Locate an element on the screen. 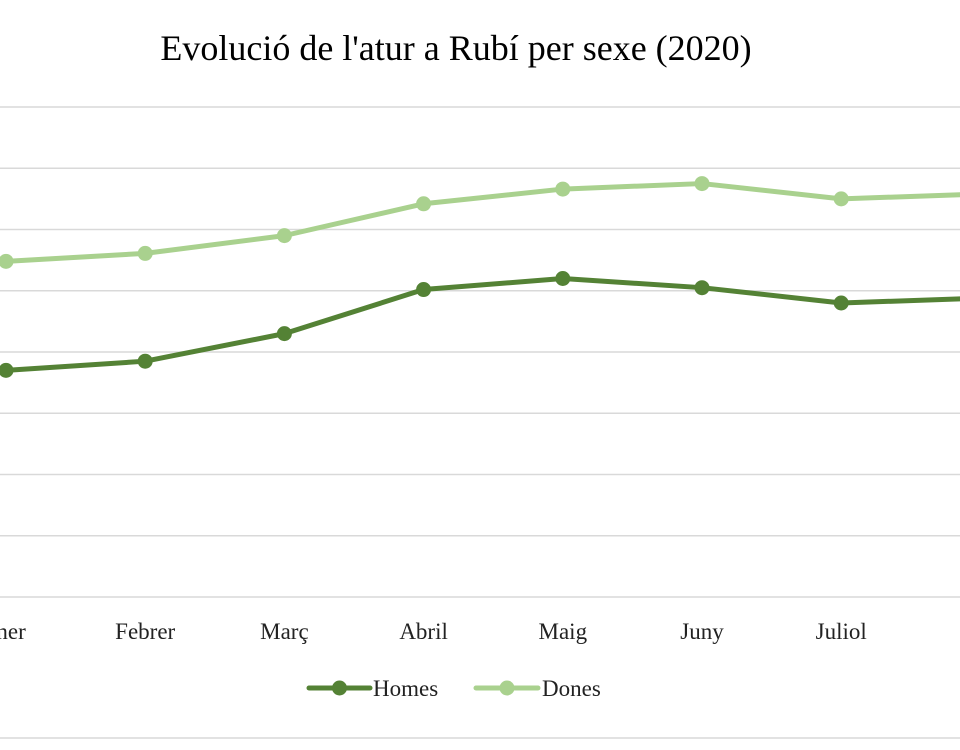 This screenshot has height=750, width=960. legend-item-dones: Dones is located at coordinates (537, 688).